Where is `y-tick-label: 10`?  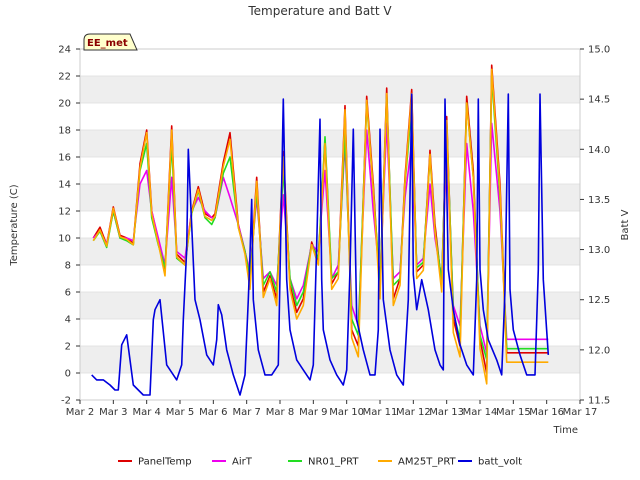 y-tick-label: 10 is located at coordinates (64, 239).